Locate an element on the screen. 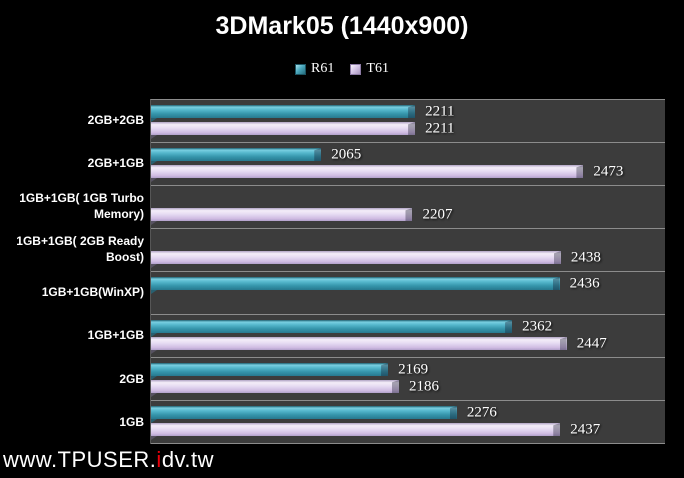  bar-t61: 2186 is located at coordinates (295, 387).